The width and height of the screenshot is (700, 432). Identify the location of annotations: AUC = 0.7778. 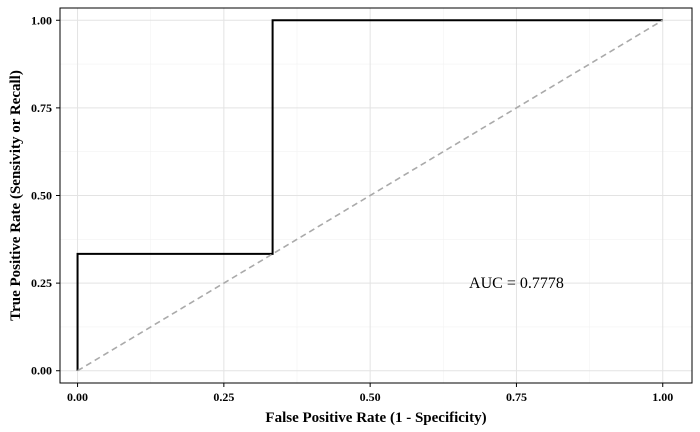
(516, 283).